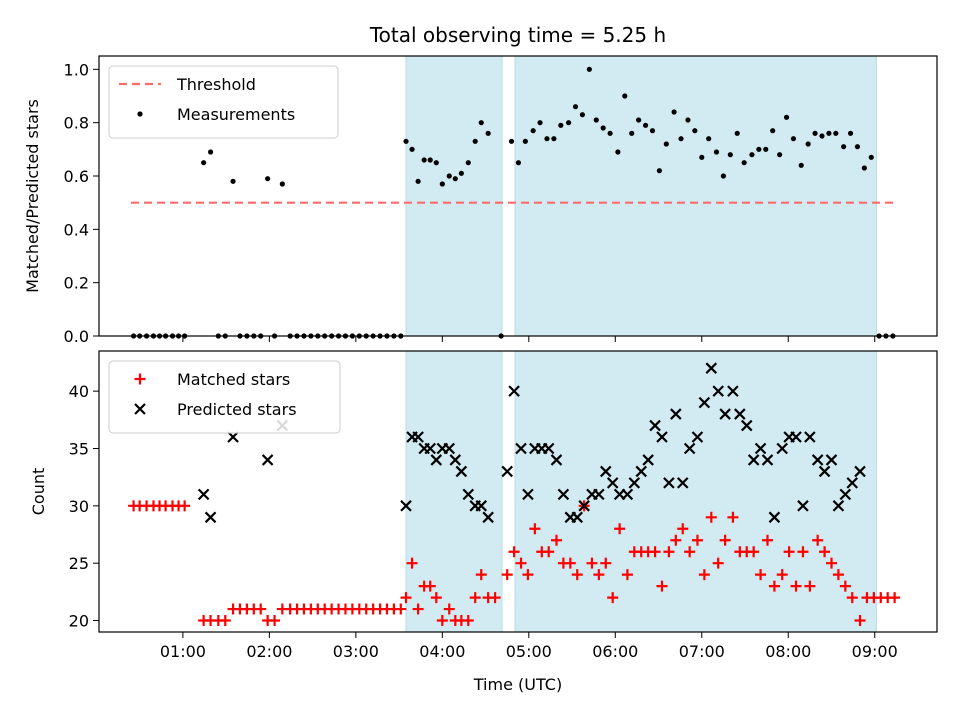 The image size is (960, 720). Describe the element at coordinates (356, 651) in the screenshot. I see `x-tick-label: 03:00` at that location.